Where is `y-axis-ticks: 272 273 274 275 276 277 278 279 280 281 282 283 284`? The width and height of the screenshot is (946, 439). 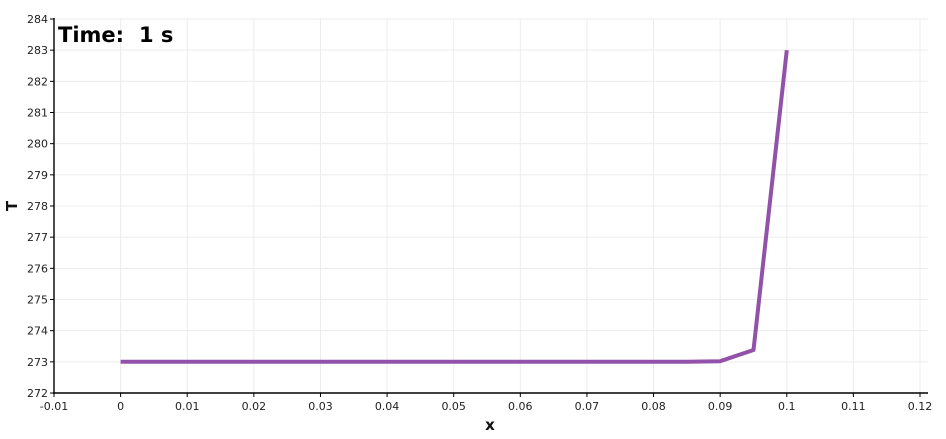
y-axis-ticks: 272 273 274 275 276 277 278 279 280 281 282 283 284 is located at coordinates (40, 206).